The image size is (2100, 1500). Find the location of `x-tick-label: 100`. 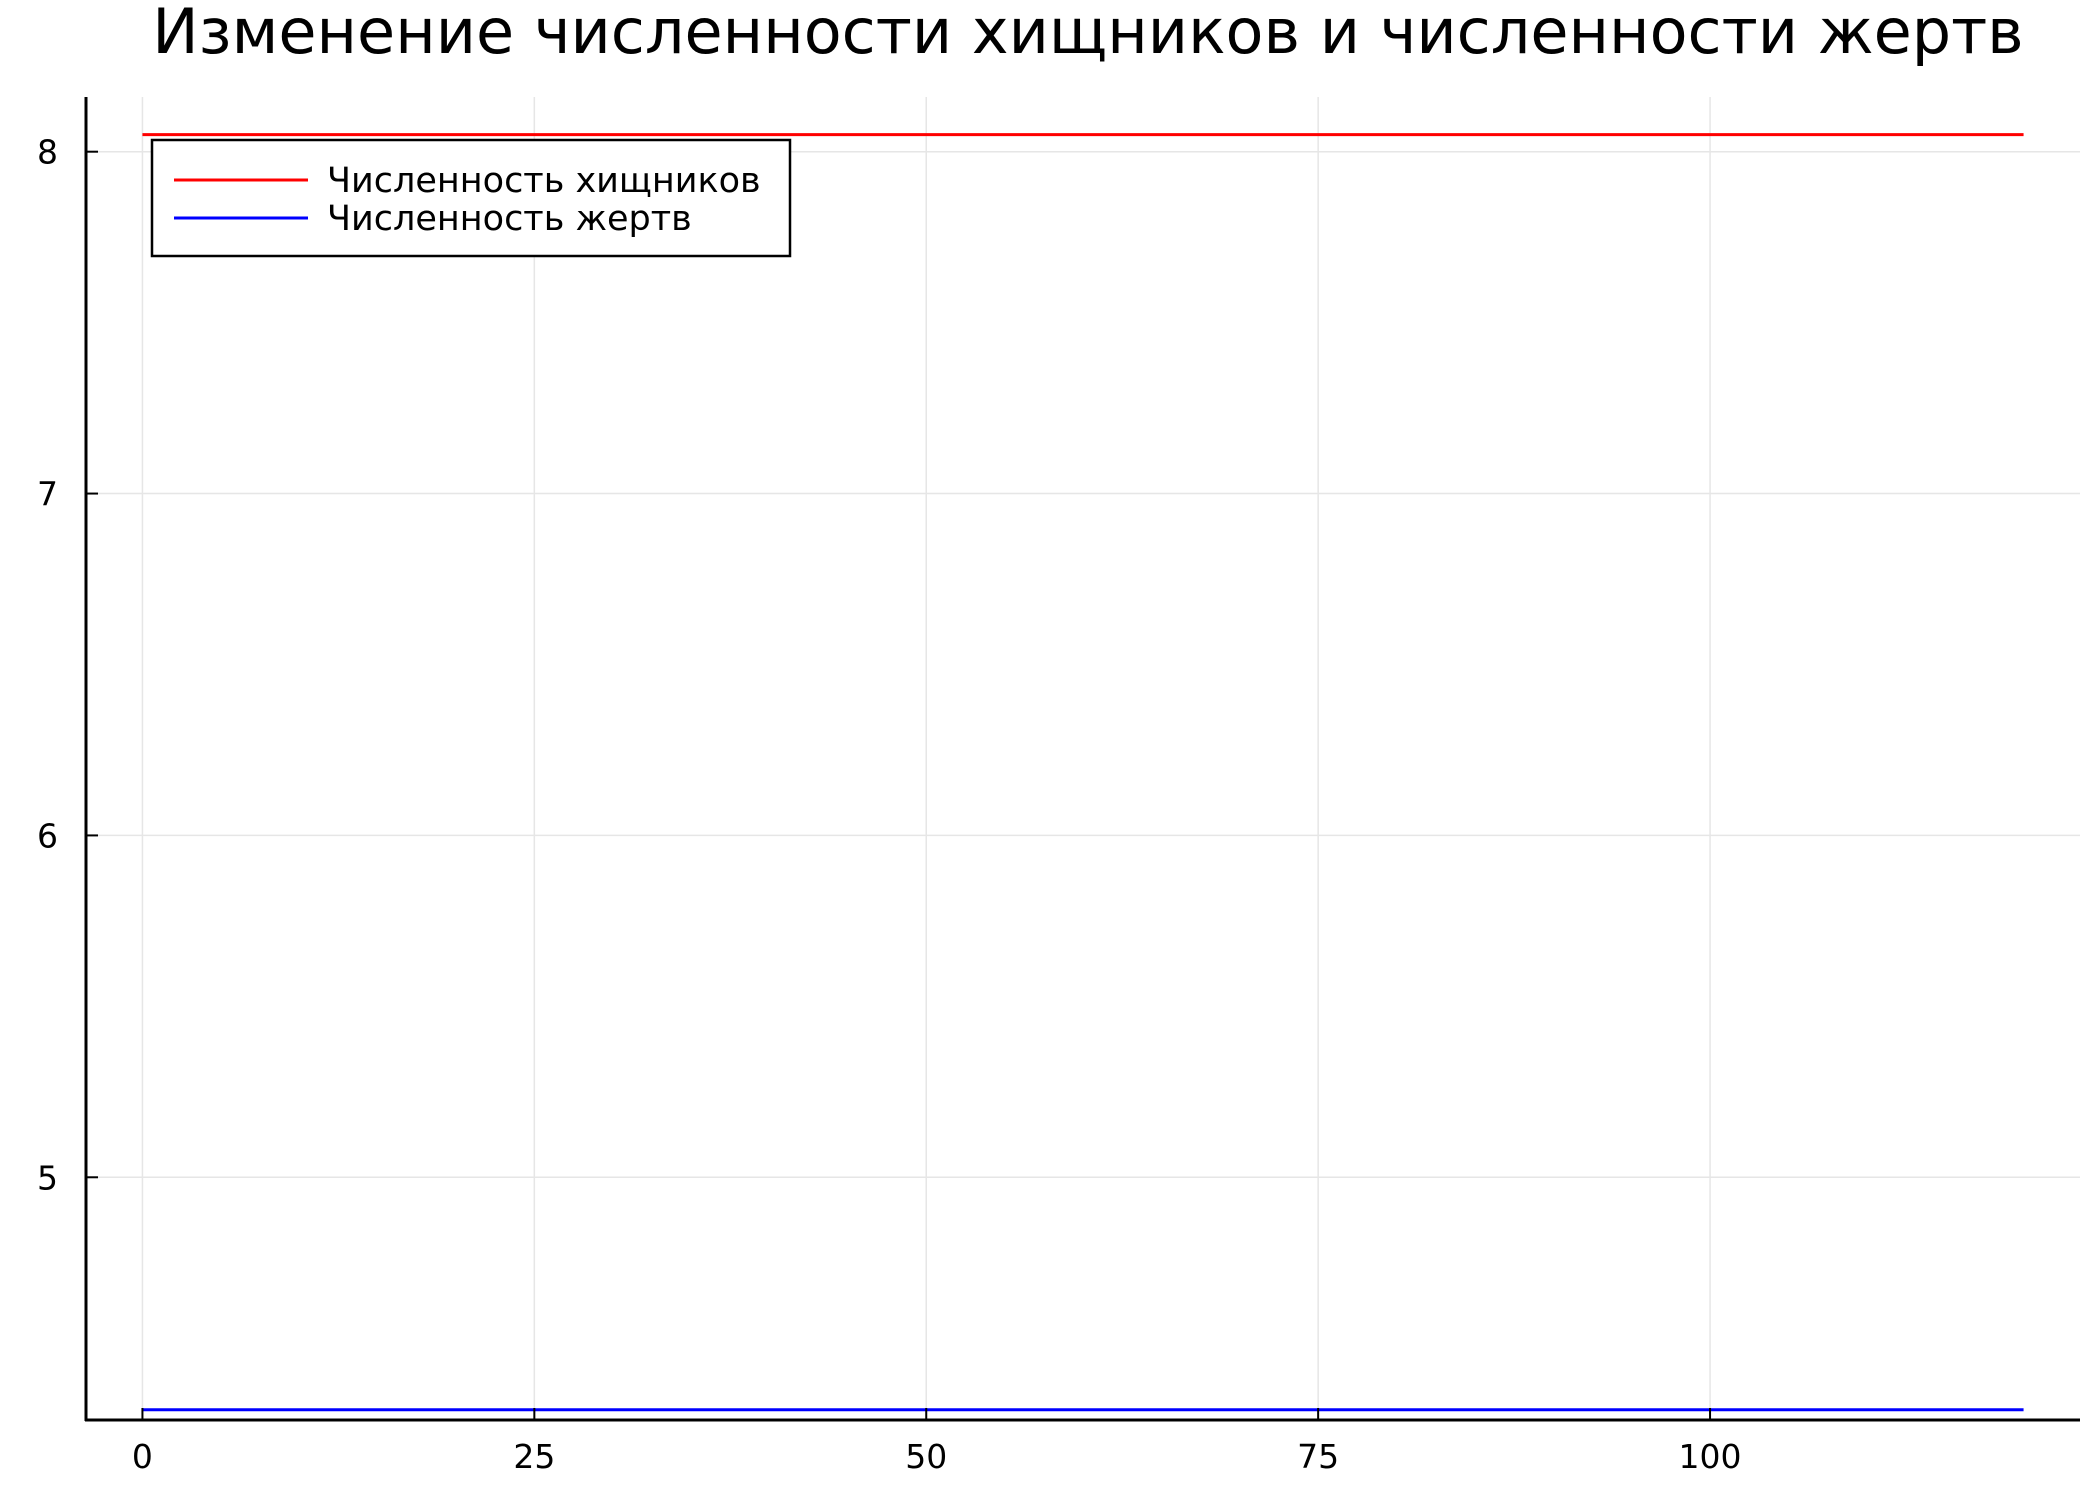

x-tick-label: 100 is located at coordinates (1710, 1456).